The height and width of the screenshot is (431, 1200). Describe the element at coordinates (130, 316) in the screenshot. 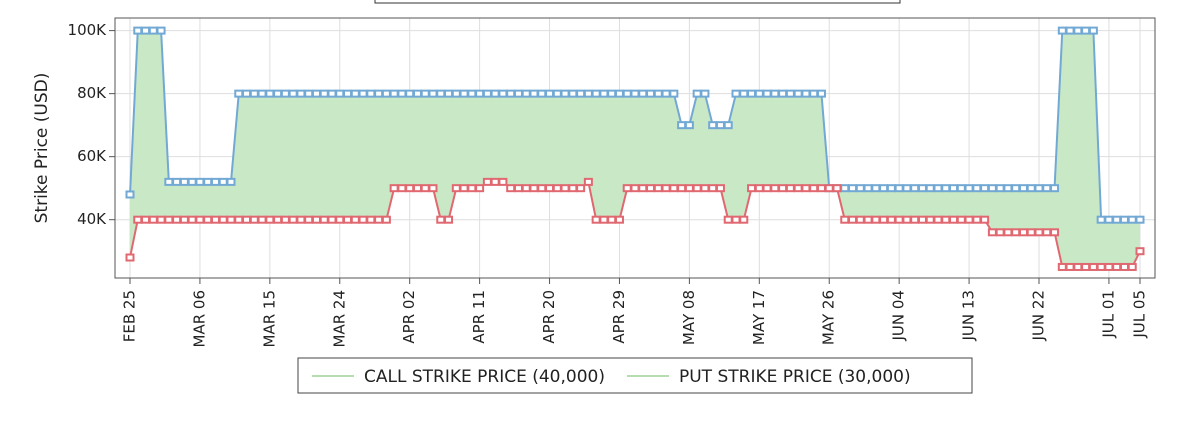

I see `x-tick-label: FEB 25` at that location.